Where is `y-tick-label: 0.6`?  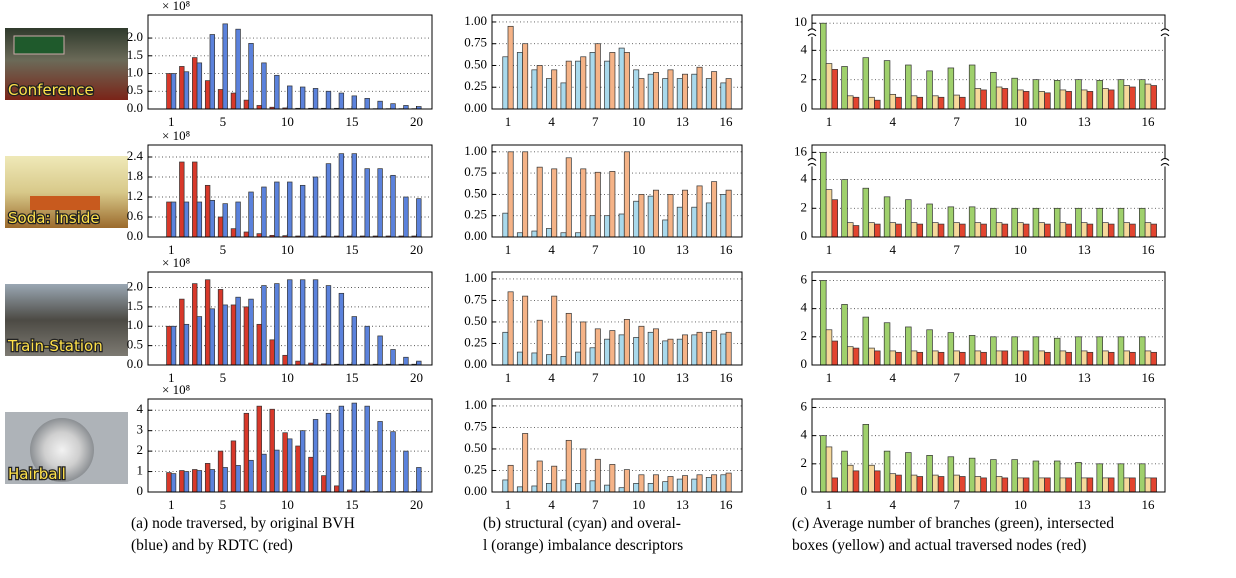 y-tick-label: 0.6 is located at coordinates (135, 215).